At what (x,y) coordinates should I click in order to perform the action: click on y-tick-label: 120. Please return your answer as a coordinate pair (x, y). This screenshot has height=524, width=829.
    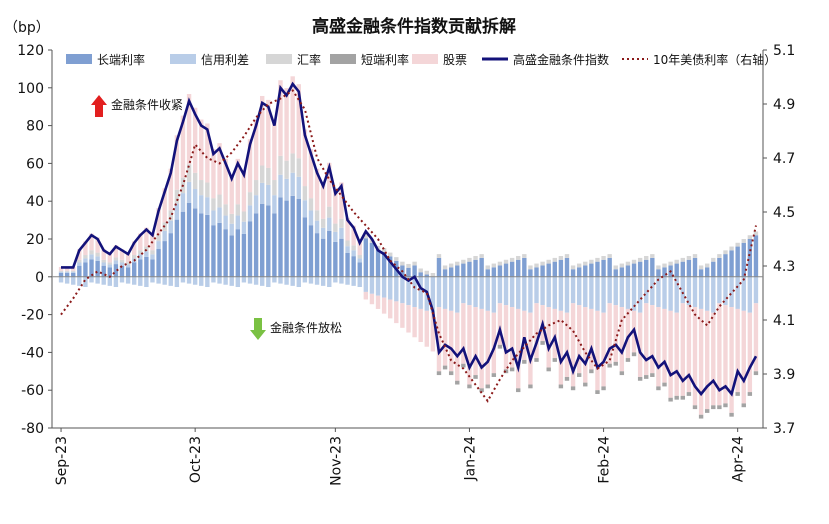
    Looking at the image, I should click on (30, 51).